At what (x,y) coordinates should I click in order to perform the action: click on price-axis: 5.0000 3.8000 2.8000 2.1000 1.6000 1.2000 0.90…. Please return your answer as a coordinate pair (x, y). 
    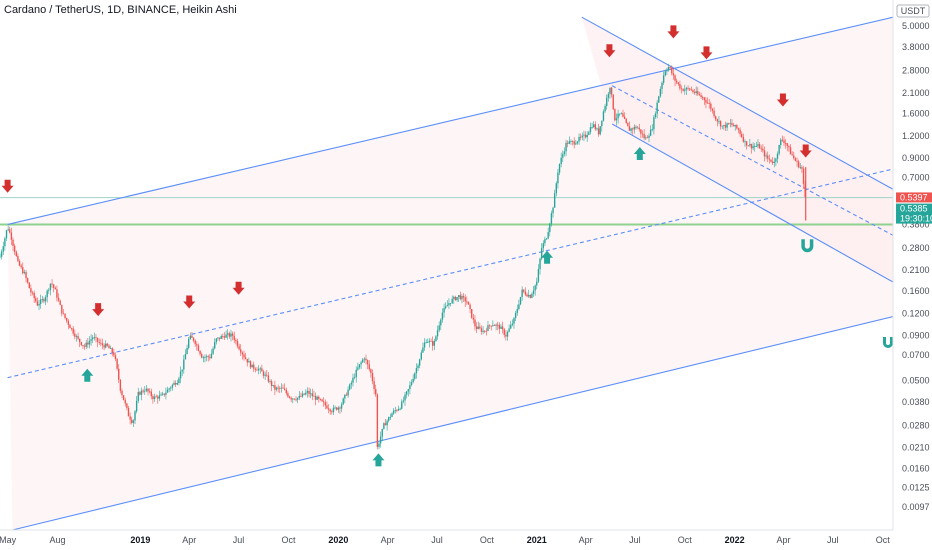
    Looking at the image, I should click on (912, 265).